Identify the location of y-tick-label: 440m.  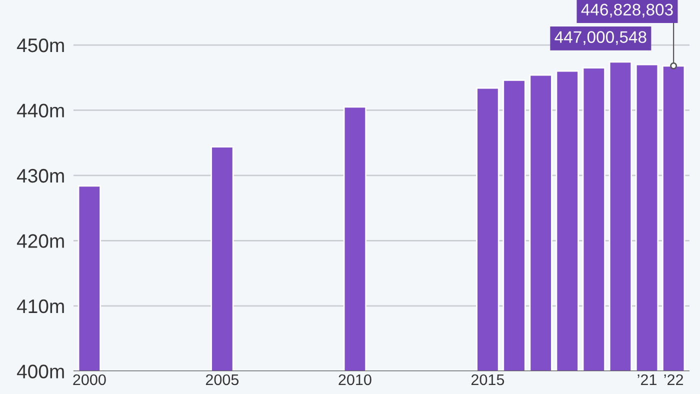
(40, 111).